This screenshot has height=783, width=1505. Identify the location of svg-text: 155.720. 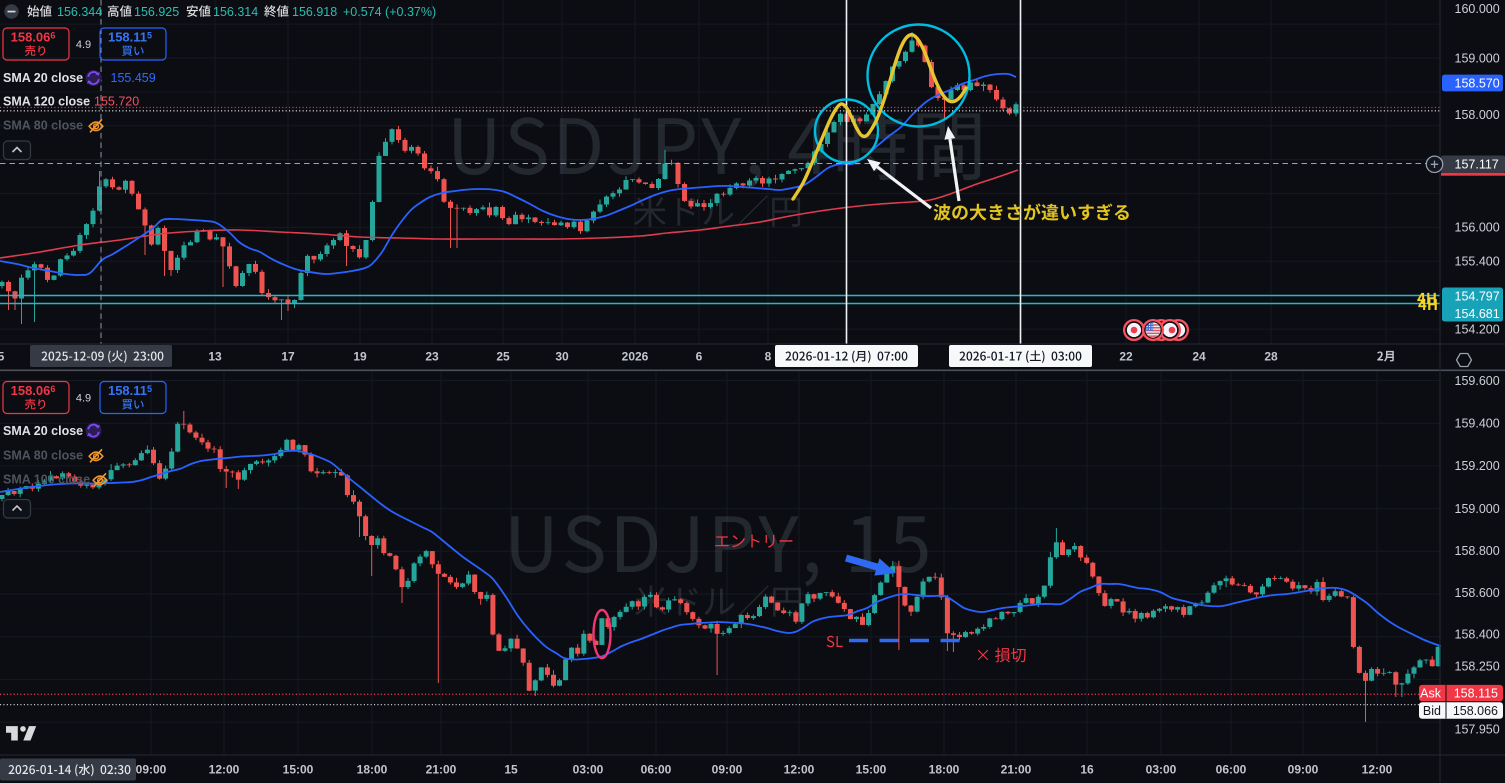
(116, 102).